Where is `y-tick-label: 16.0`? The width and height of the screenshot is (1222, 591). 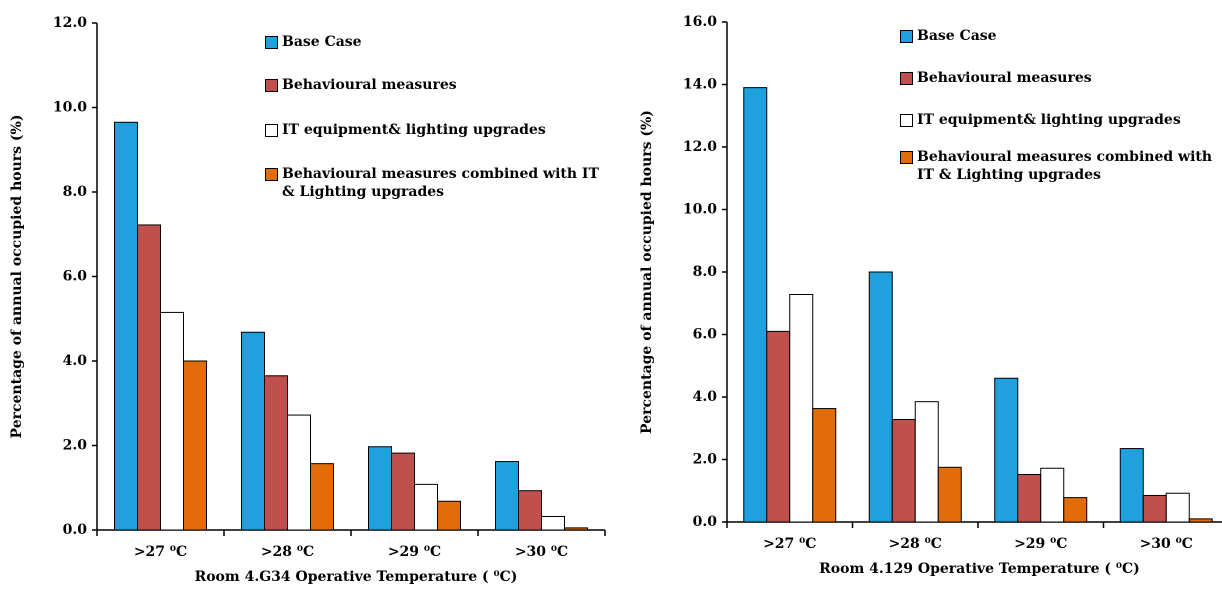 y-tick-label: 16.0 is located at coordinates (700, 22).